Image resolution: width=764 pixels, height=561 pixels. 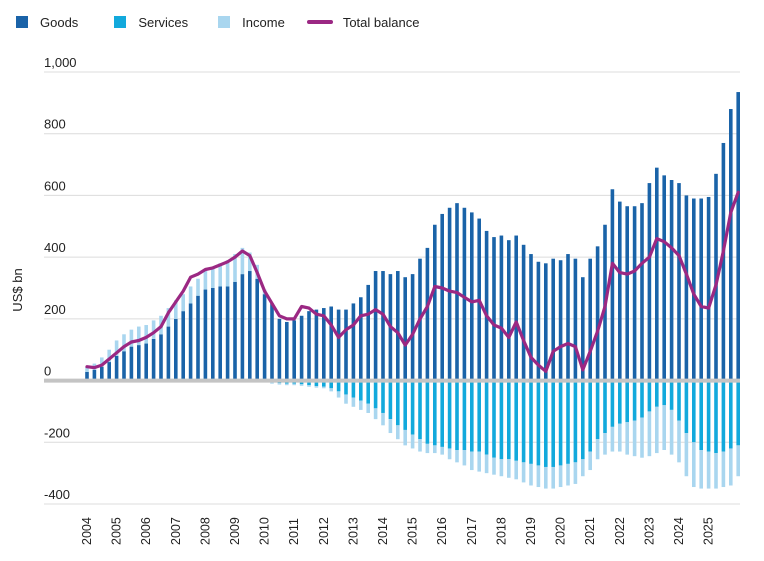 What do you see at coordinates (176, 531) in the screenshot?
I see `x-tick-label: 2007` at bounding box center [176, 531].